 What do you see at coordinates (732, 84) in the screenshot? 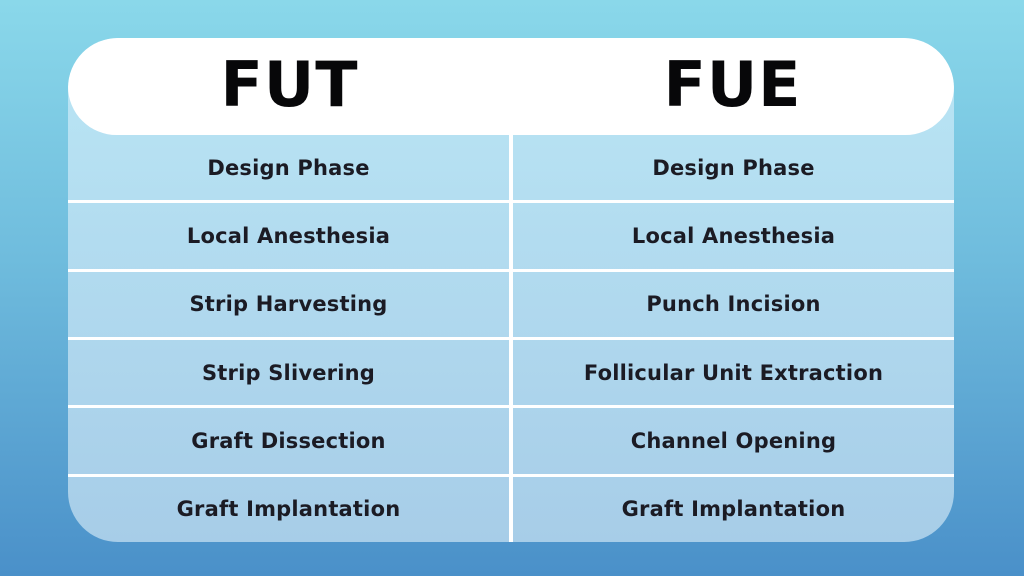
I see `header-cell-fue: FUE` at bounding box center [732, 84].